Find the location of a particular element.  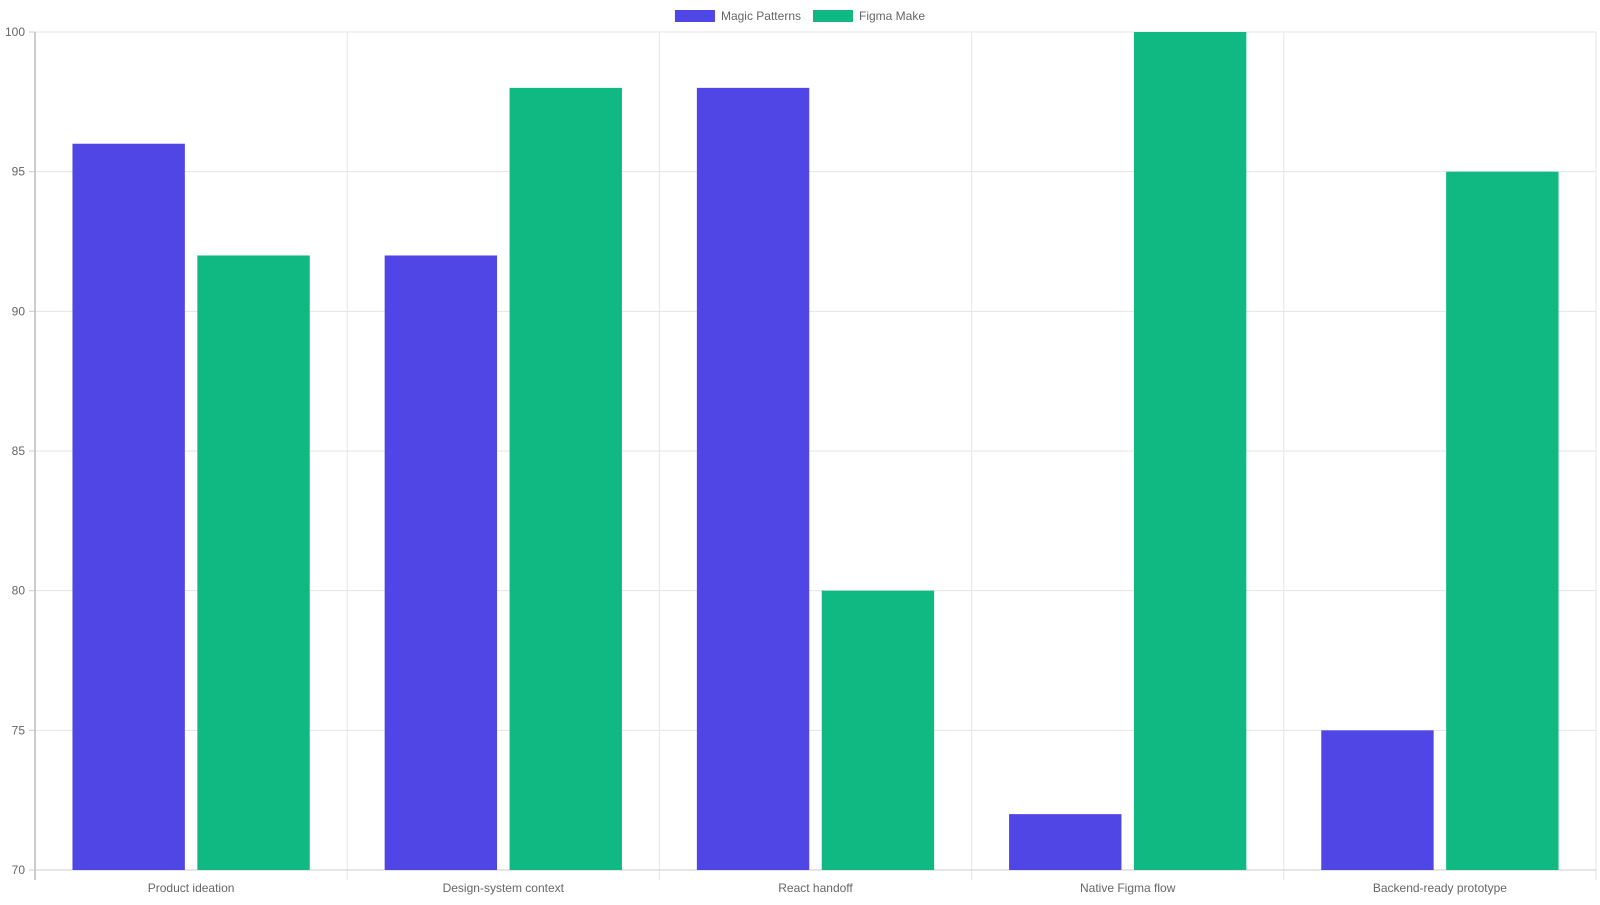

y-axis-ticks: 70 75 80 85 90 95 100 is located at coordinates (20, 451).